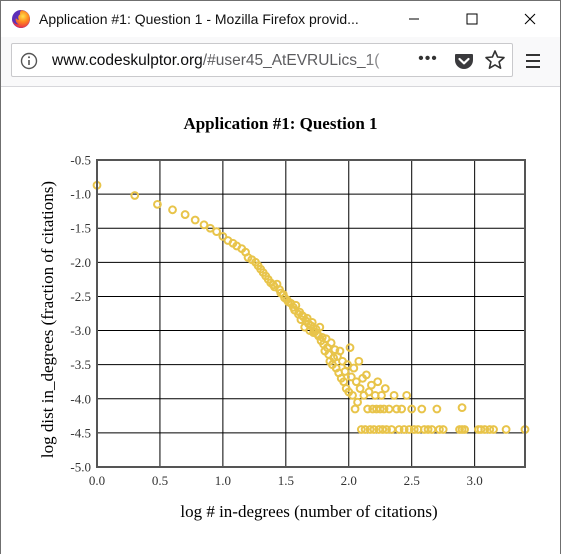  I want to click on y-tick-label: -1.0, so click(80, 194).